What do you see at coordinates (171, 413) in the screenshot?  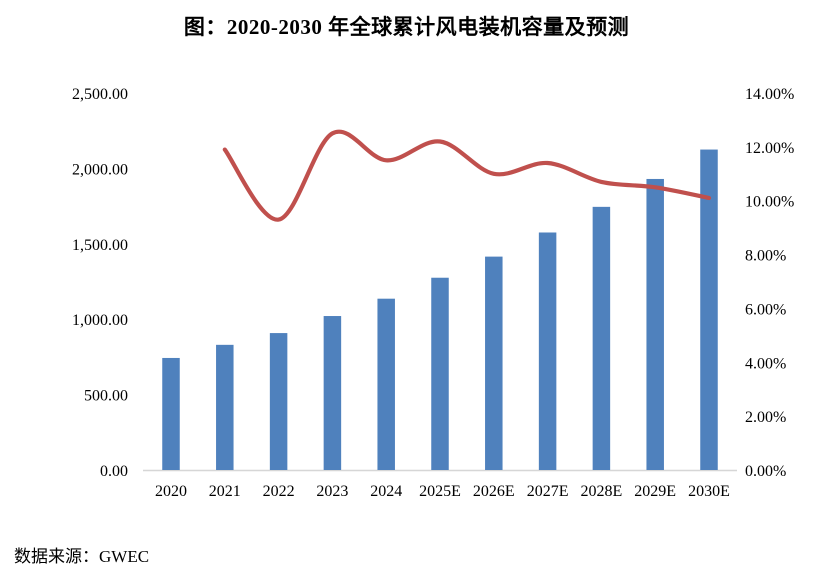 I see `bar-2020` at bounding box center [171, 413].